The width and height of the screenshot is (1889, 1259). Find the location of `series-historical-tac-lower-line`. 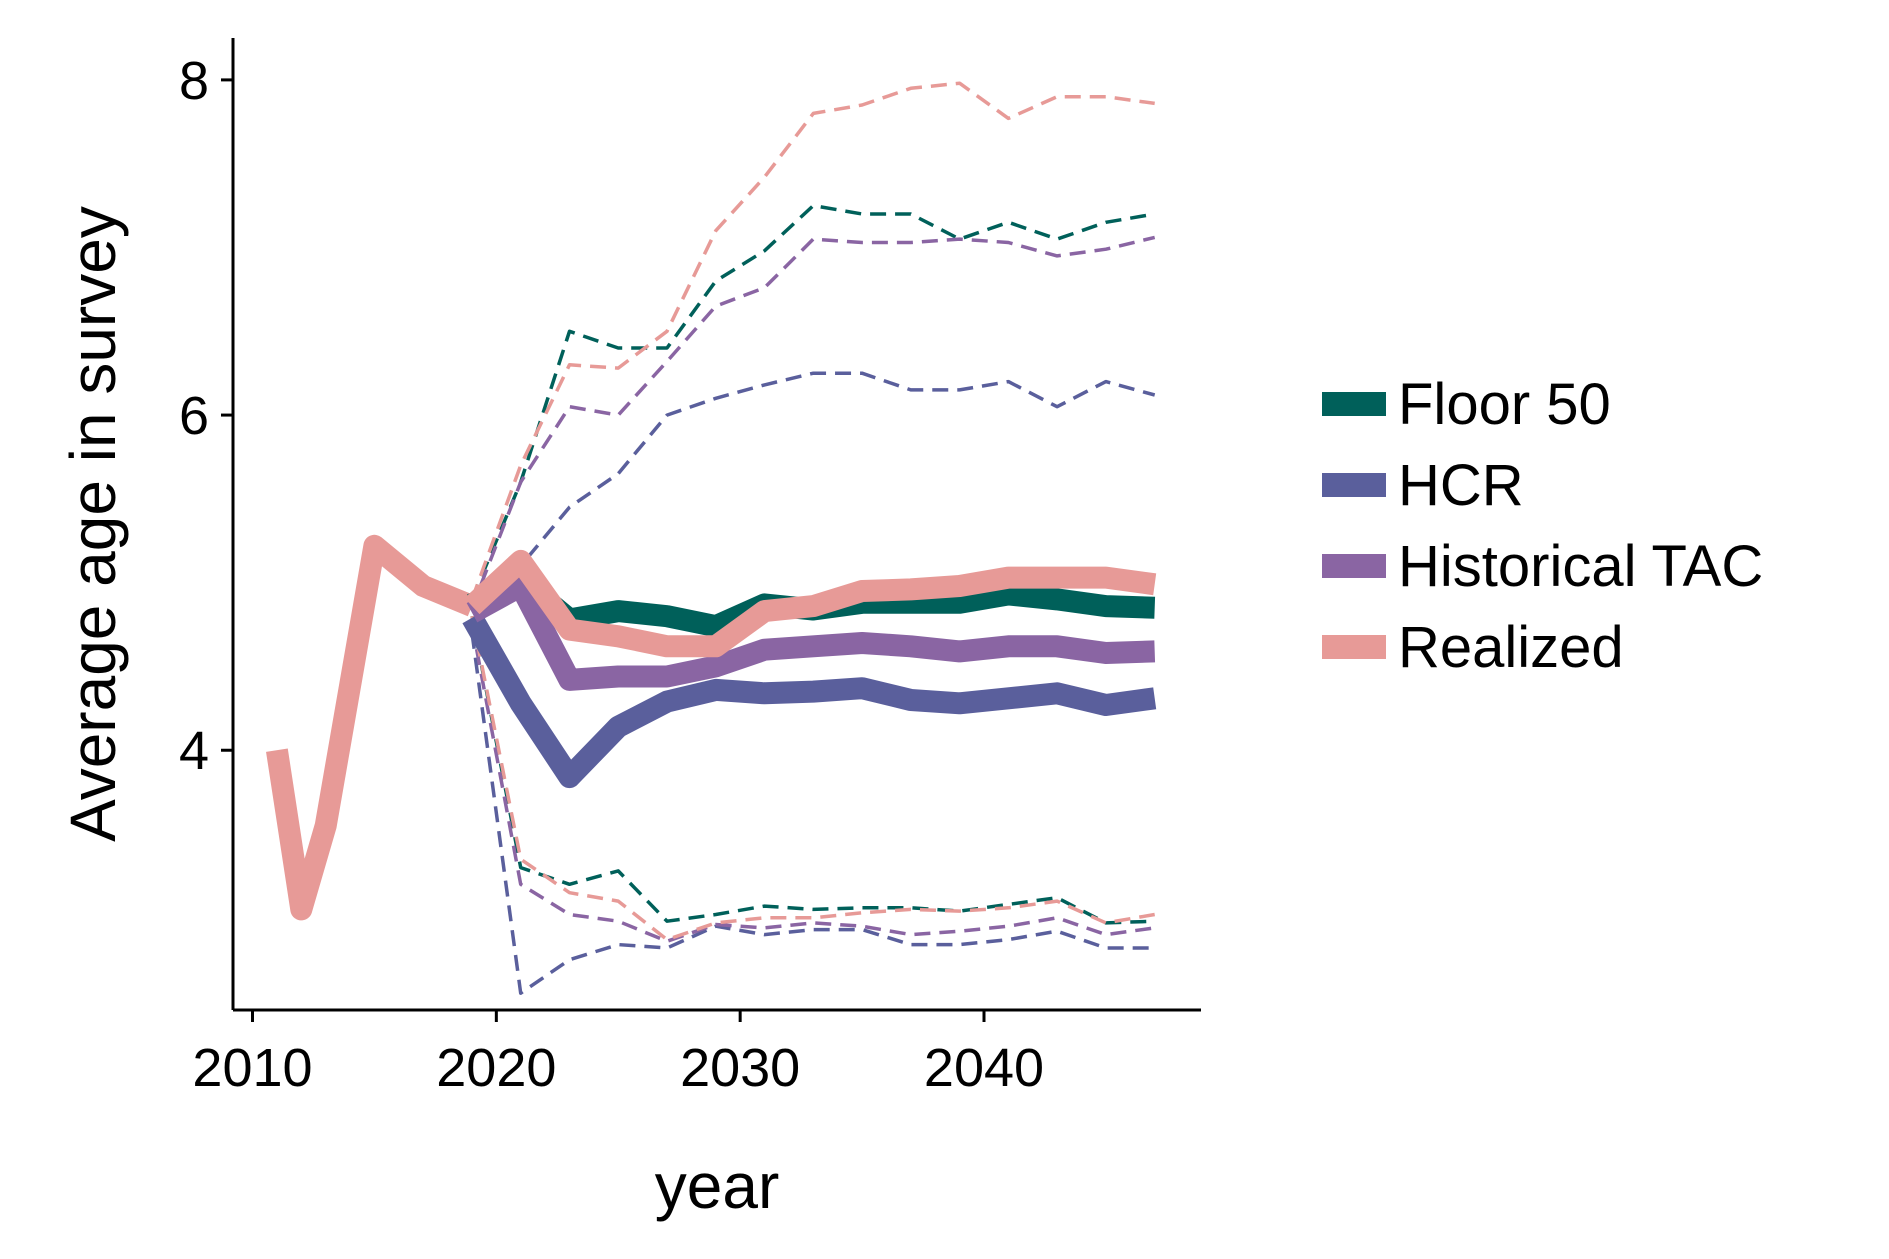

series-historical-tac-lower-line is located at coordinates (812, 784).